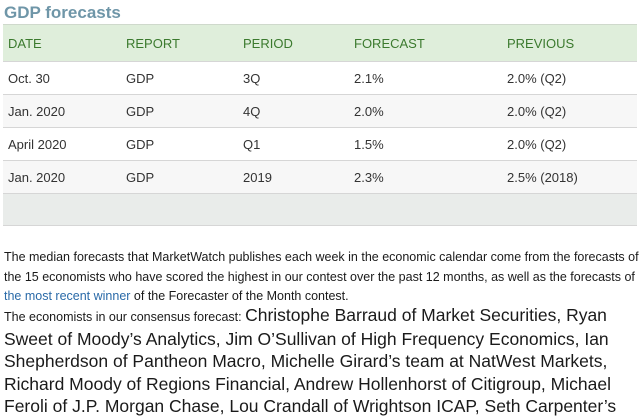 The image size is (640, 419). What do you see at coordinates (425, 144) in the screenshot?
I see `cell-forecast: 1.5%` at bounding box center [425, 144].